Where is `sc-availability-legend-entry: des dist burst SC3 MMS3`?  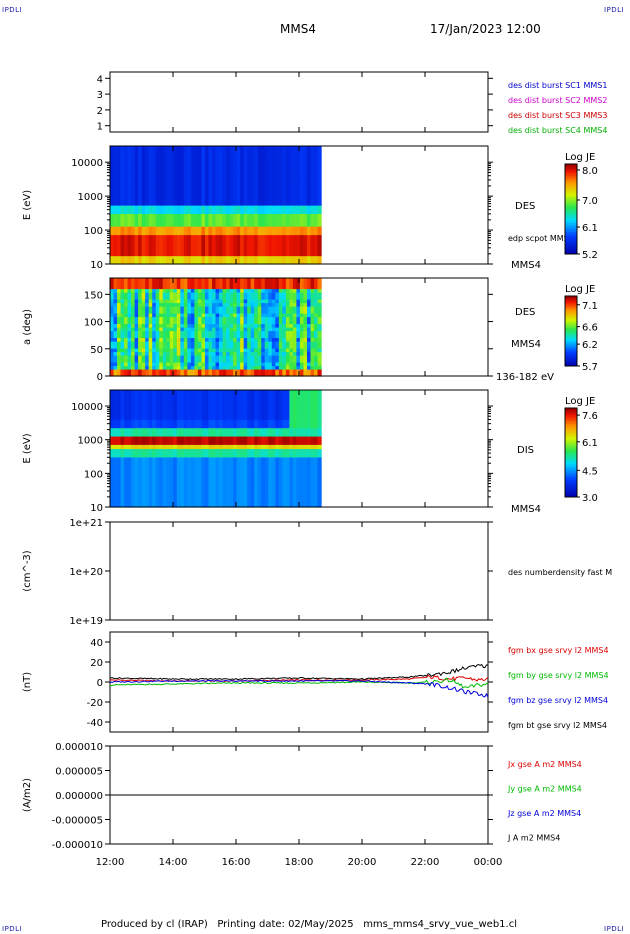
sc-availability-legend-entry: des dist burst SC3 MMS3 is located at coordinates (557, 115).